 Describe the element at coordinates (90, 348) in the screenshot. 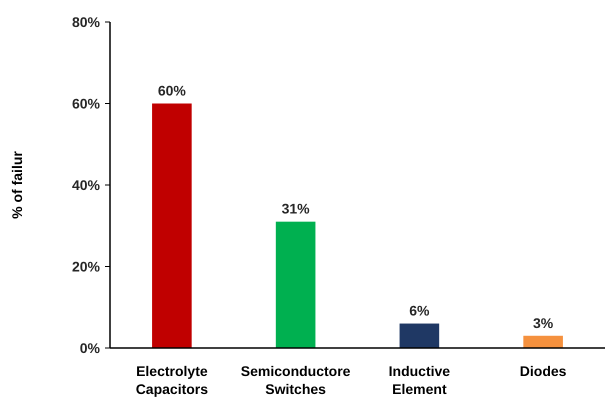

I see `y-tick-label: 0%` at that location.